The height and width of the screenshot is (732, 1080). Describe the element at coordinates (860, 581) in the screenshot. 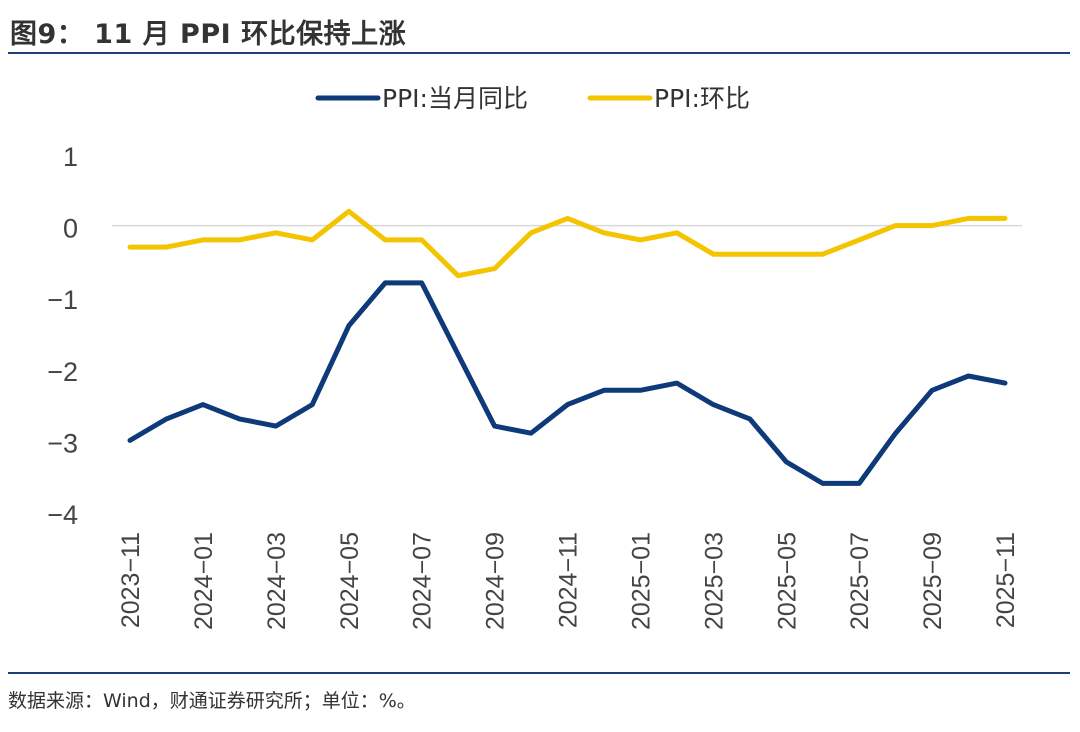

I see `x-tick-label: 2025−07` at that location.